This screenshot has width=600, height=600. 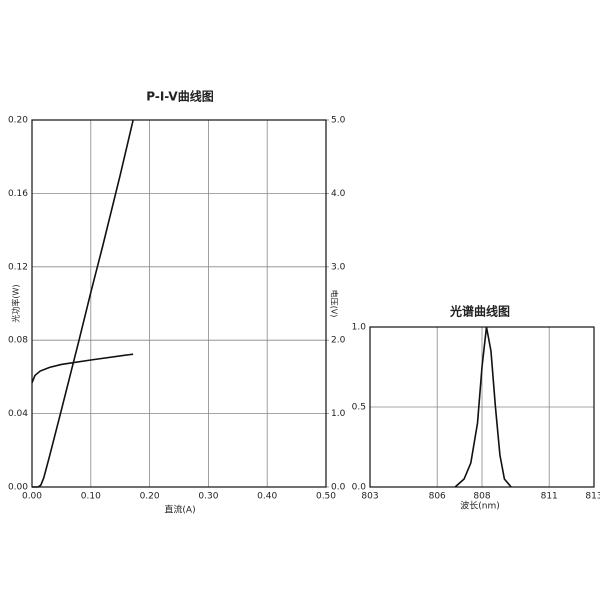 I want to click on x-tick-label: 0.00, so click(x=32, y=497).